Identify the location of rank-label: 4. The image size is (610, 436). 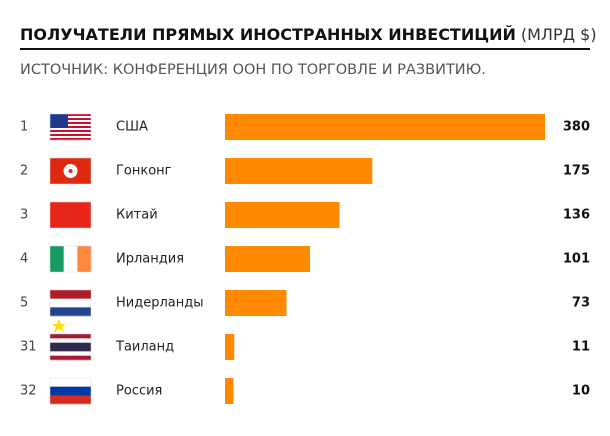
(24, 259).